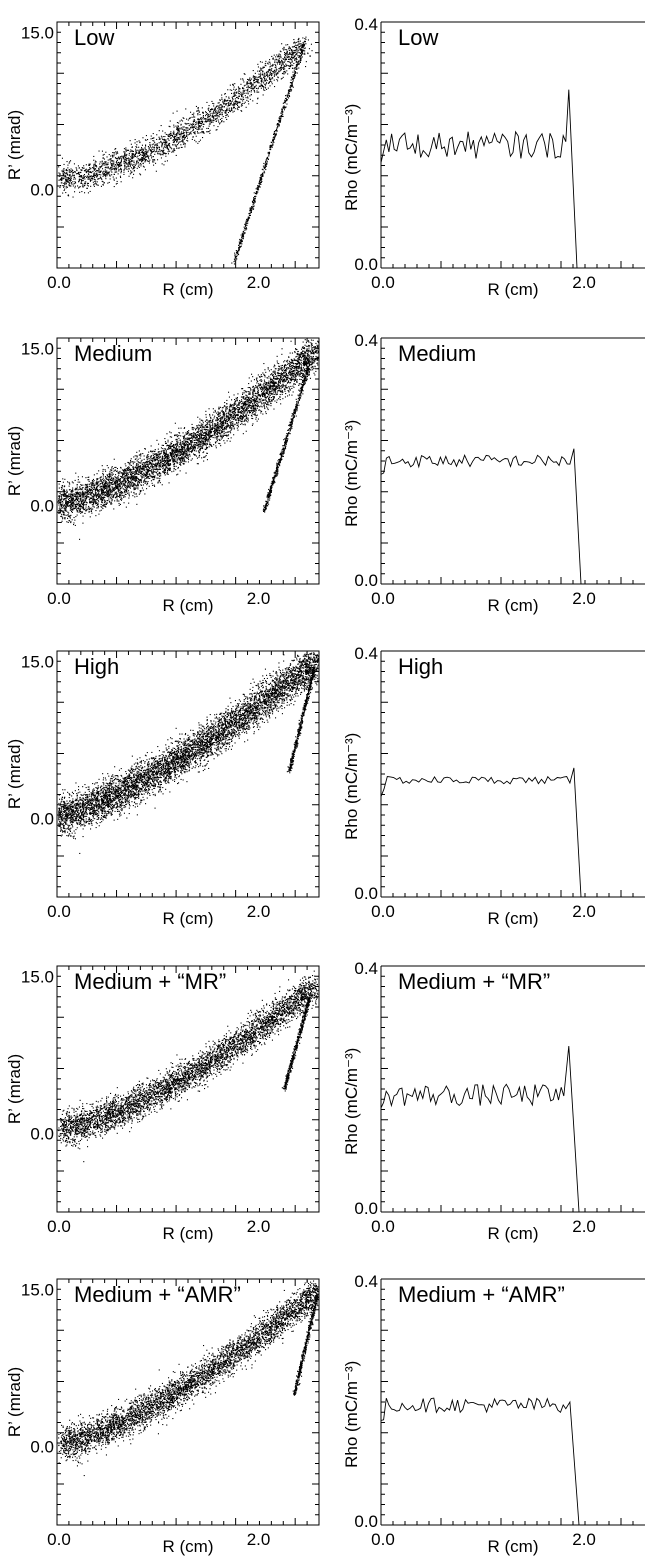  I want to click on y-axis-title: Rho (mC/m⁻³), so click(351, 157).